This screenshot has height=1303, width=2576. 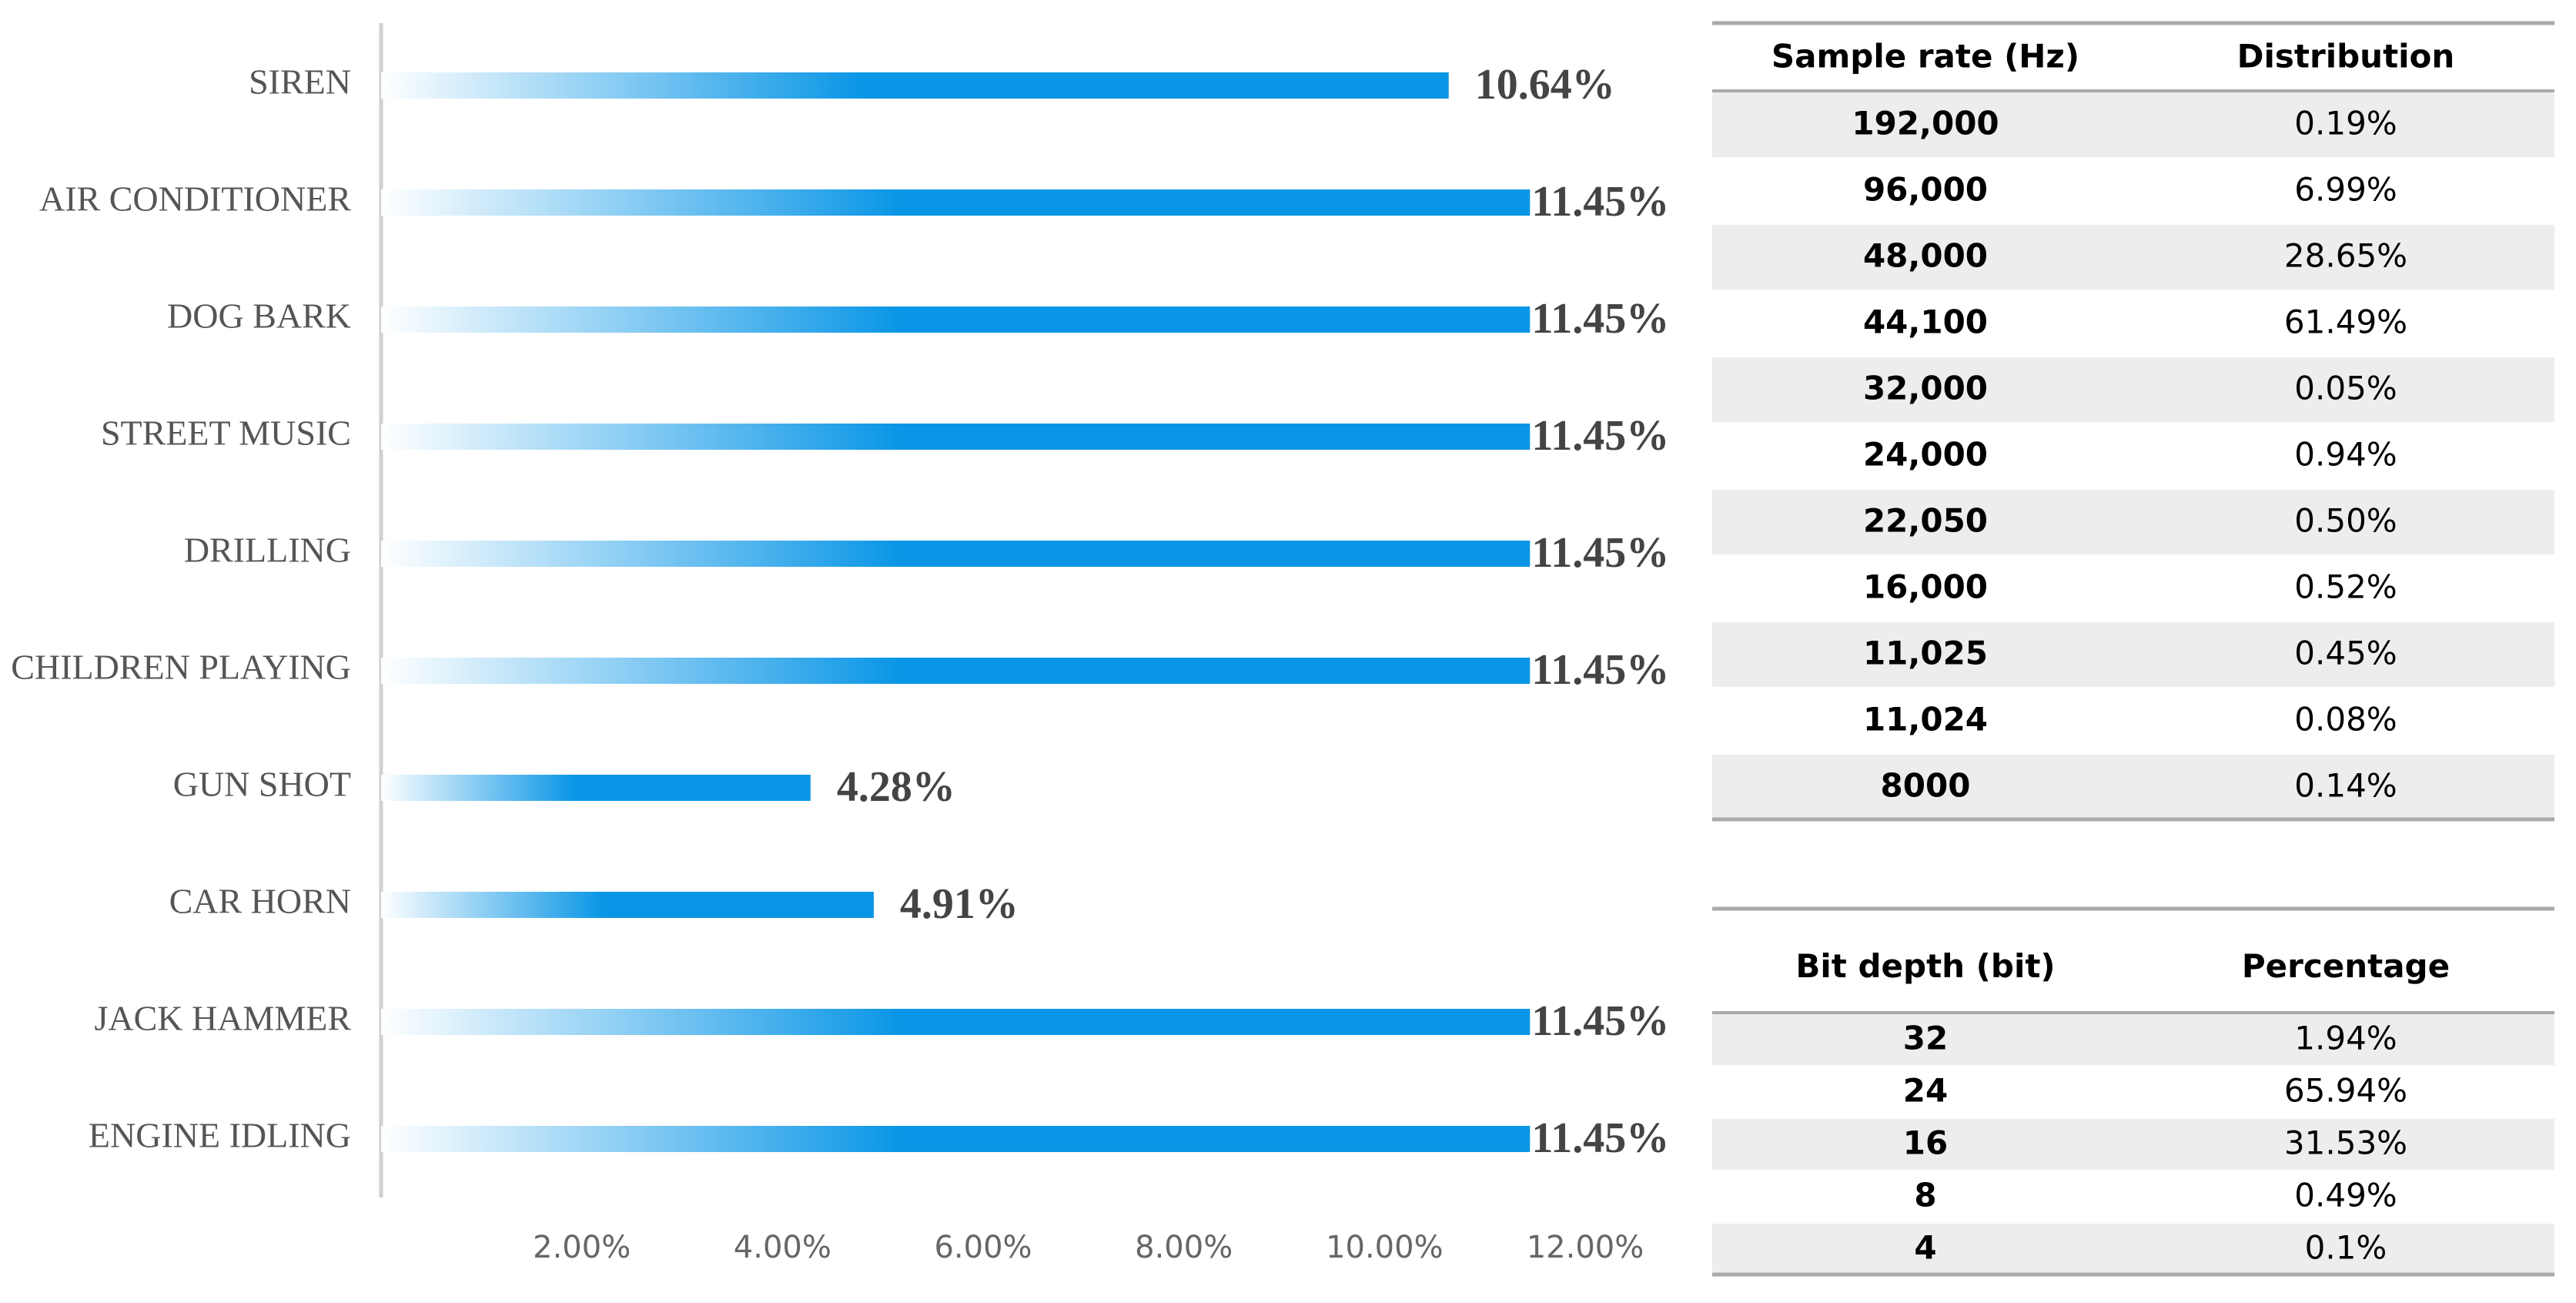 I want to click on x-tick-label: 6.00%, so click(x=983, y=1247).